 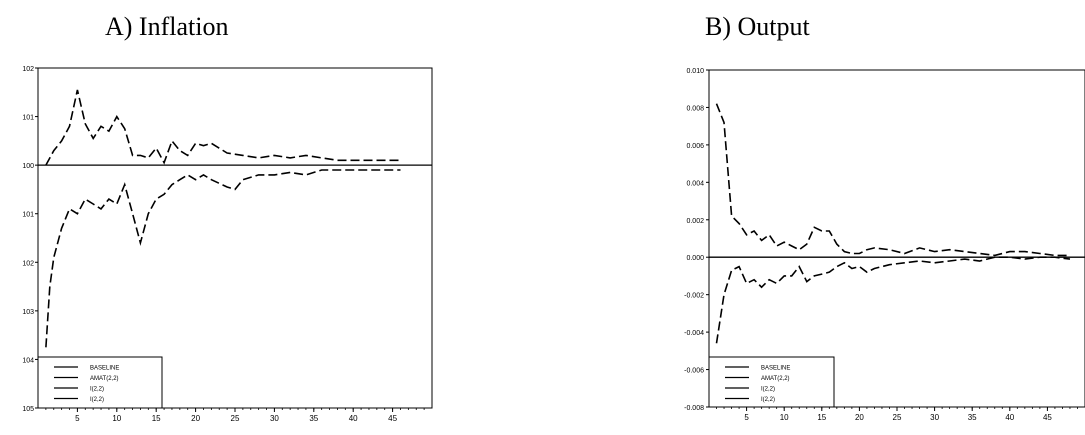 I want to click on y-tick-label: 0.000, so click(x=695, y=258).